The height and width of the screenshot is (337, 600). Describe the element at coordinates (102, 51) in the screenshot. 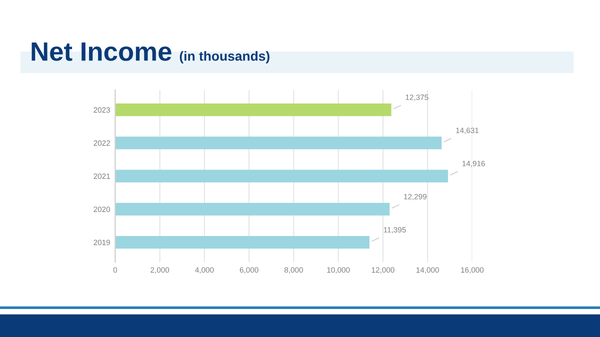

I see `chart-title: Net Income` at that location.